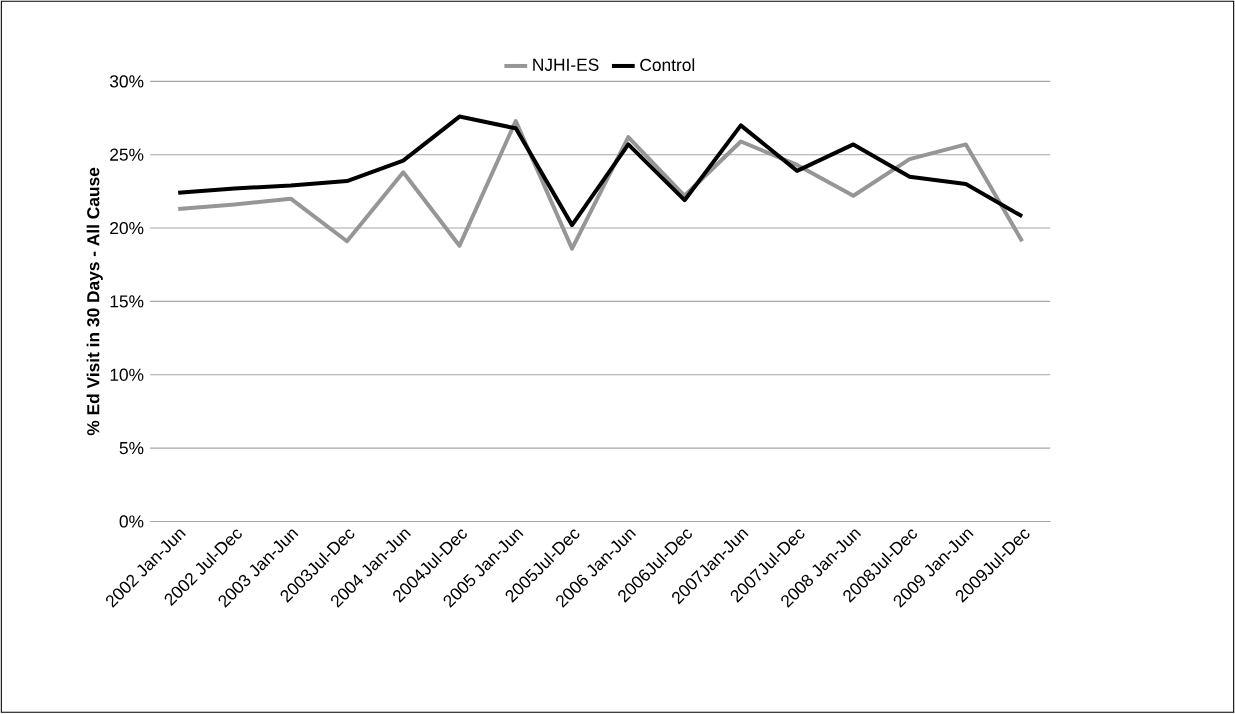  I want to click on y-tick-label: 0%, so click(131, 521).